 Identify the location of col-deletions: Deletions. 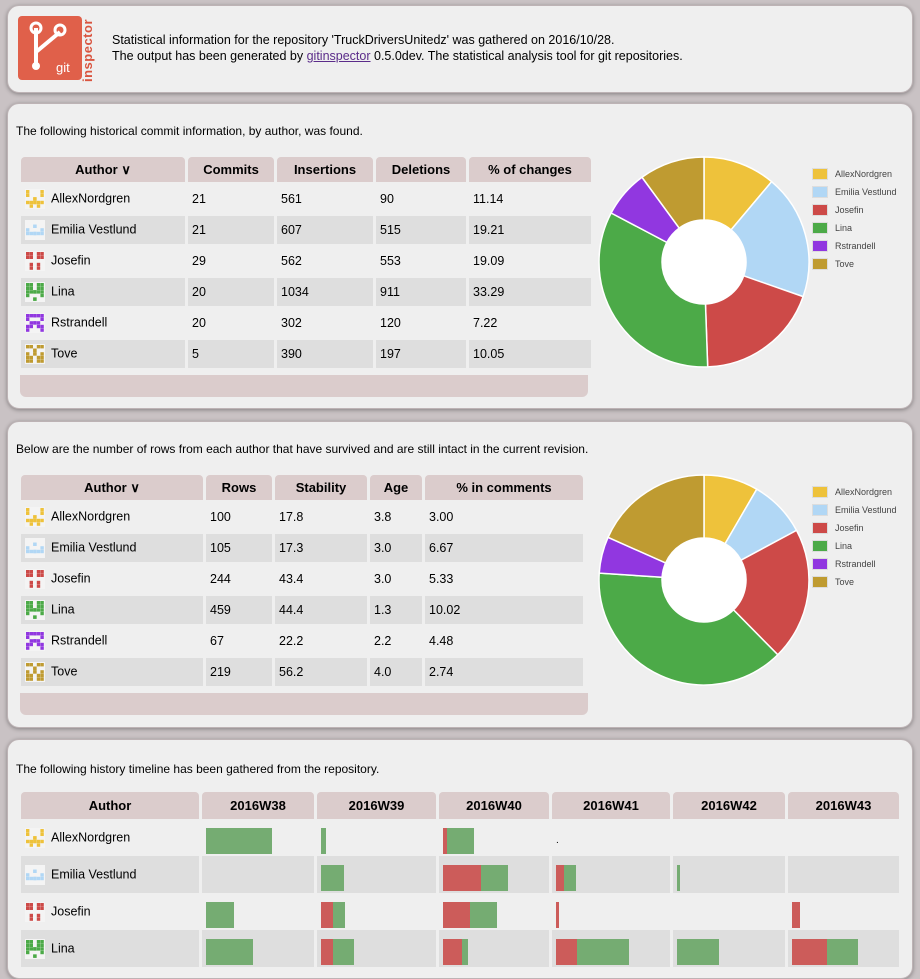
(421, 169).